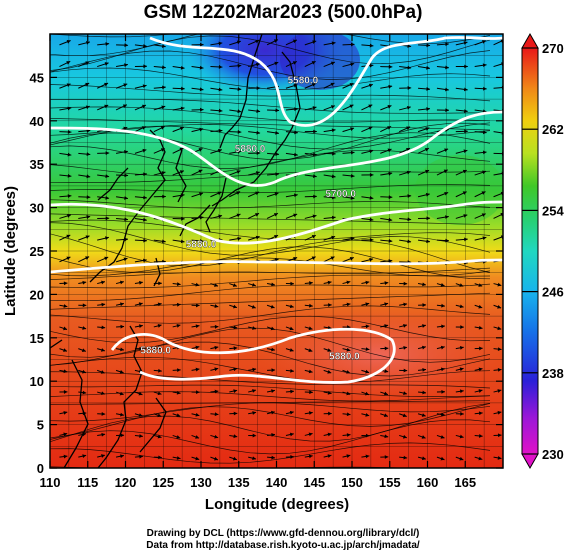 This screenshot has height=554, width=566. What do you see at coordinates (239, 482) in the screenshot?
I see `x-tick-label: 135` at bounding box center [239, 482].